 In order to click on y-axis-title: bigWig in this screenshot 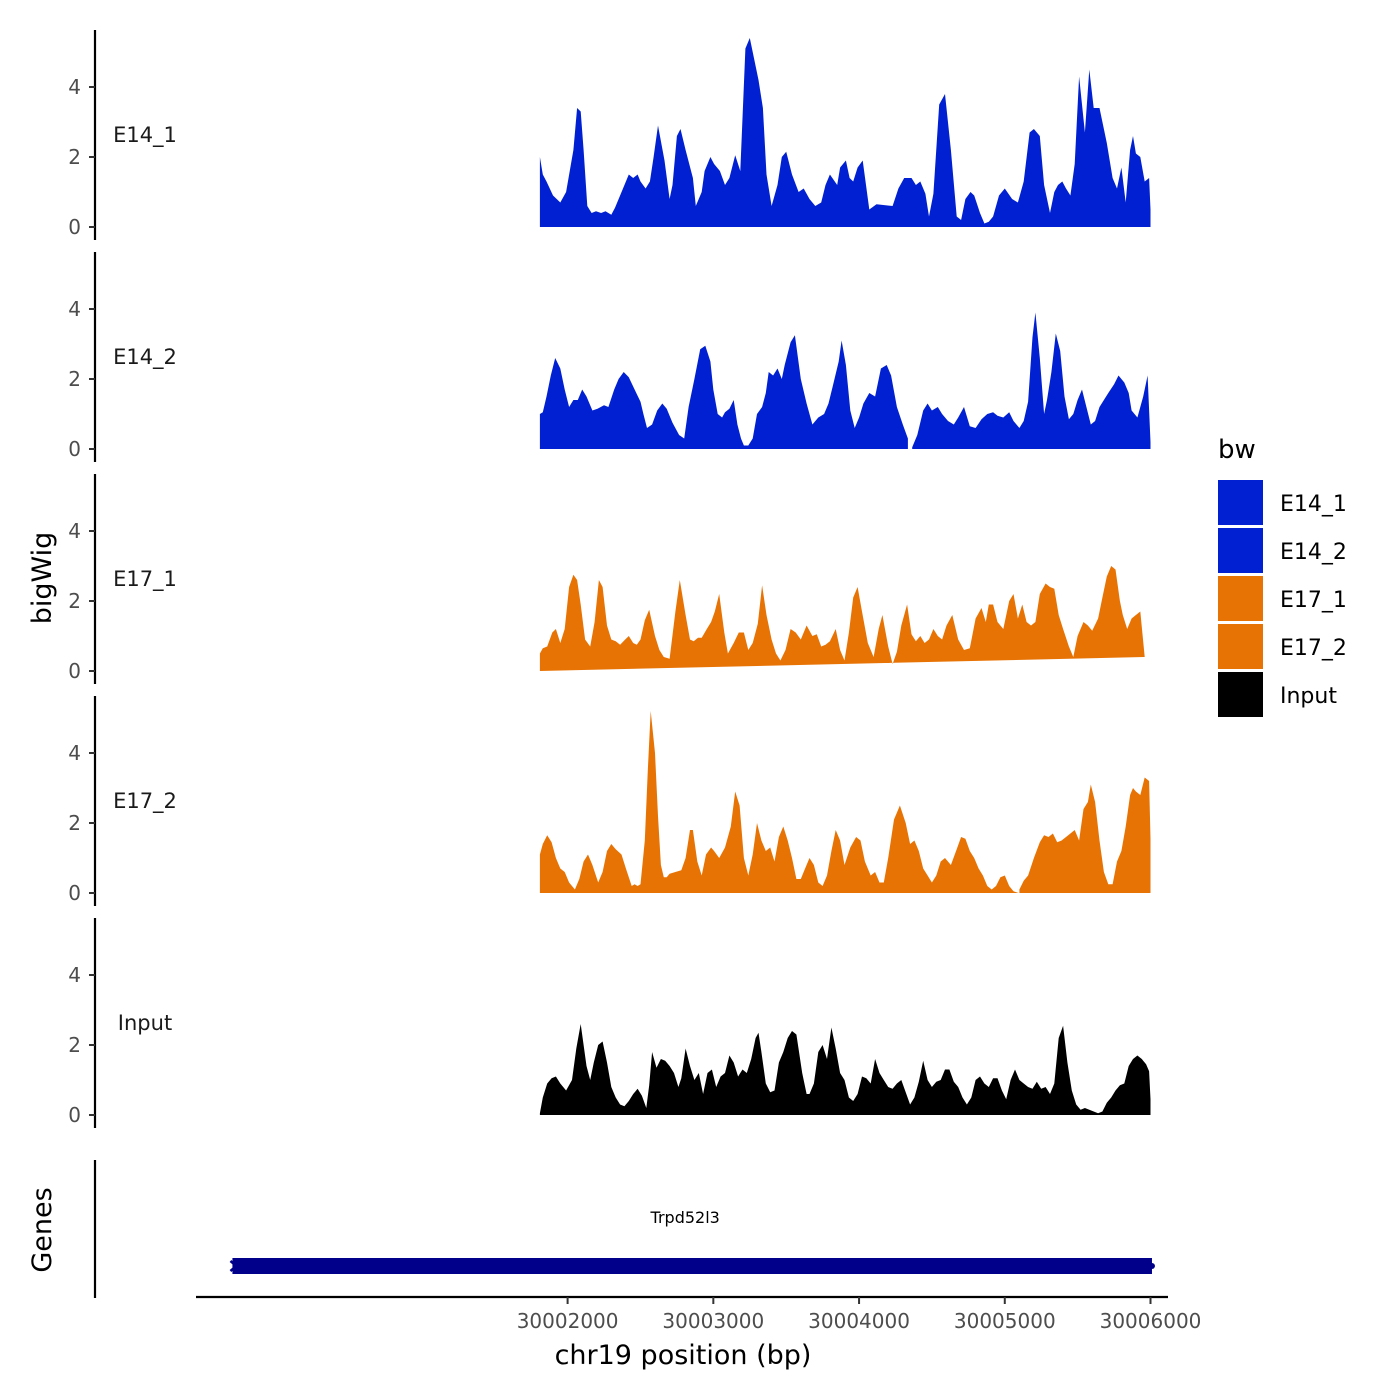, I will do `click(42, 578)`.